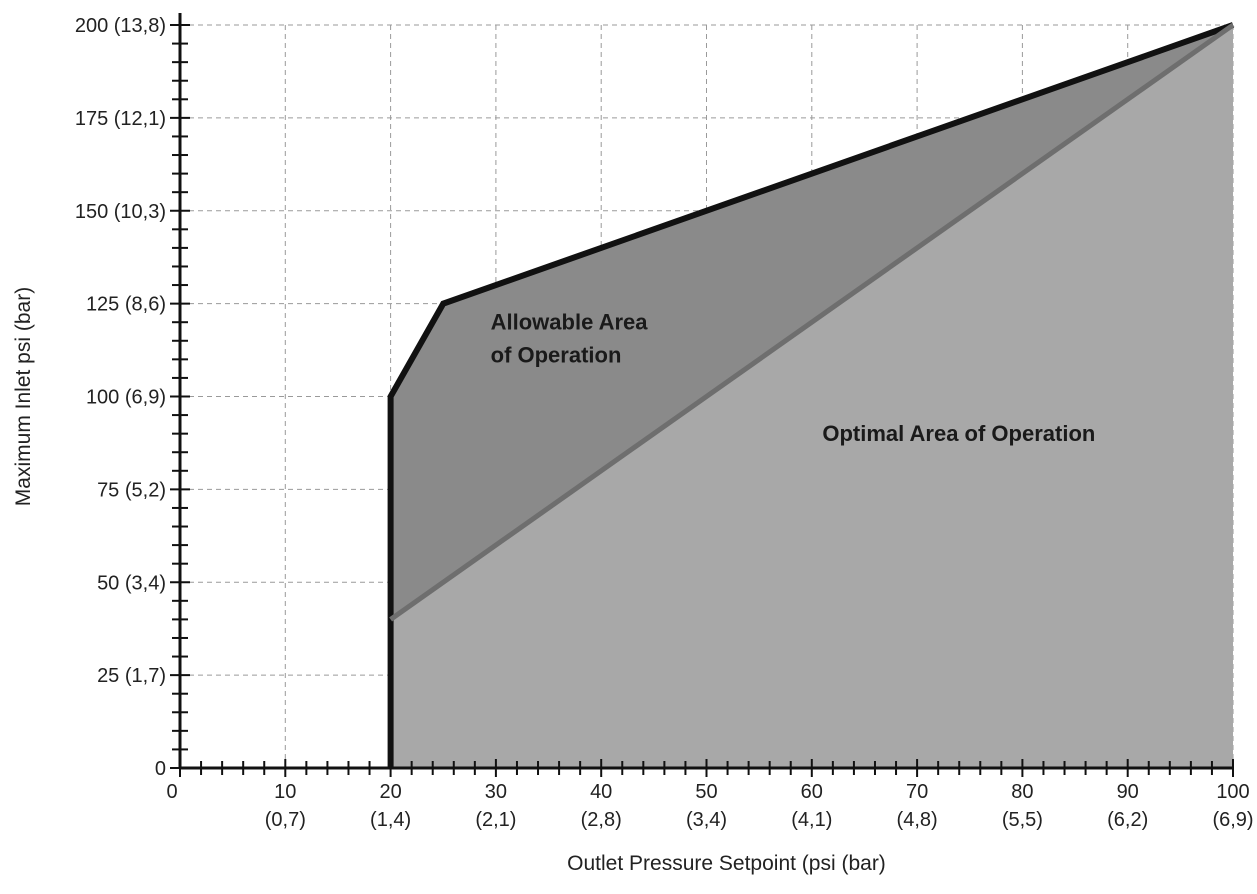 This screenshot has height=894, width=1257. Describe the element at coordinates (131, 490) in the screenshot. I see `y-tick-label: 75 (5,2)` at that location.